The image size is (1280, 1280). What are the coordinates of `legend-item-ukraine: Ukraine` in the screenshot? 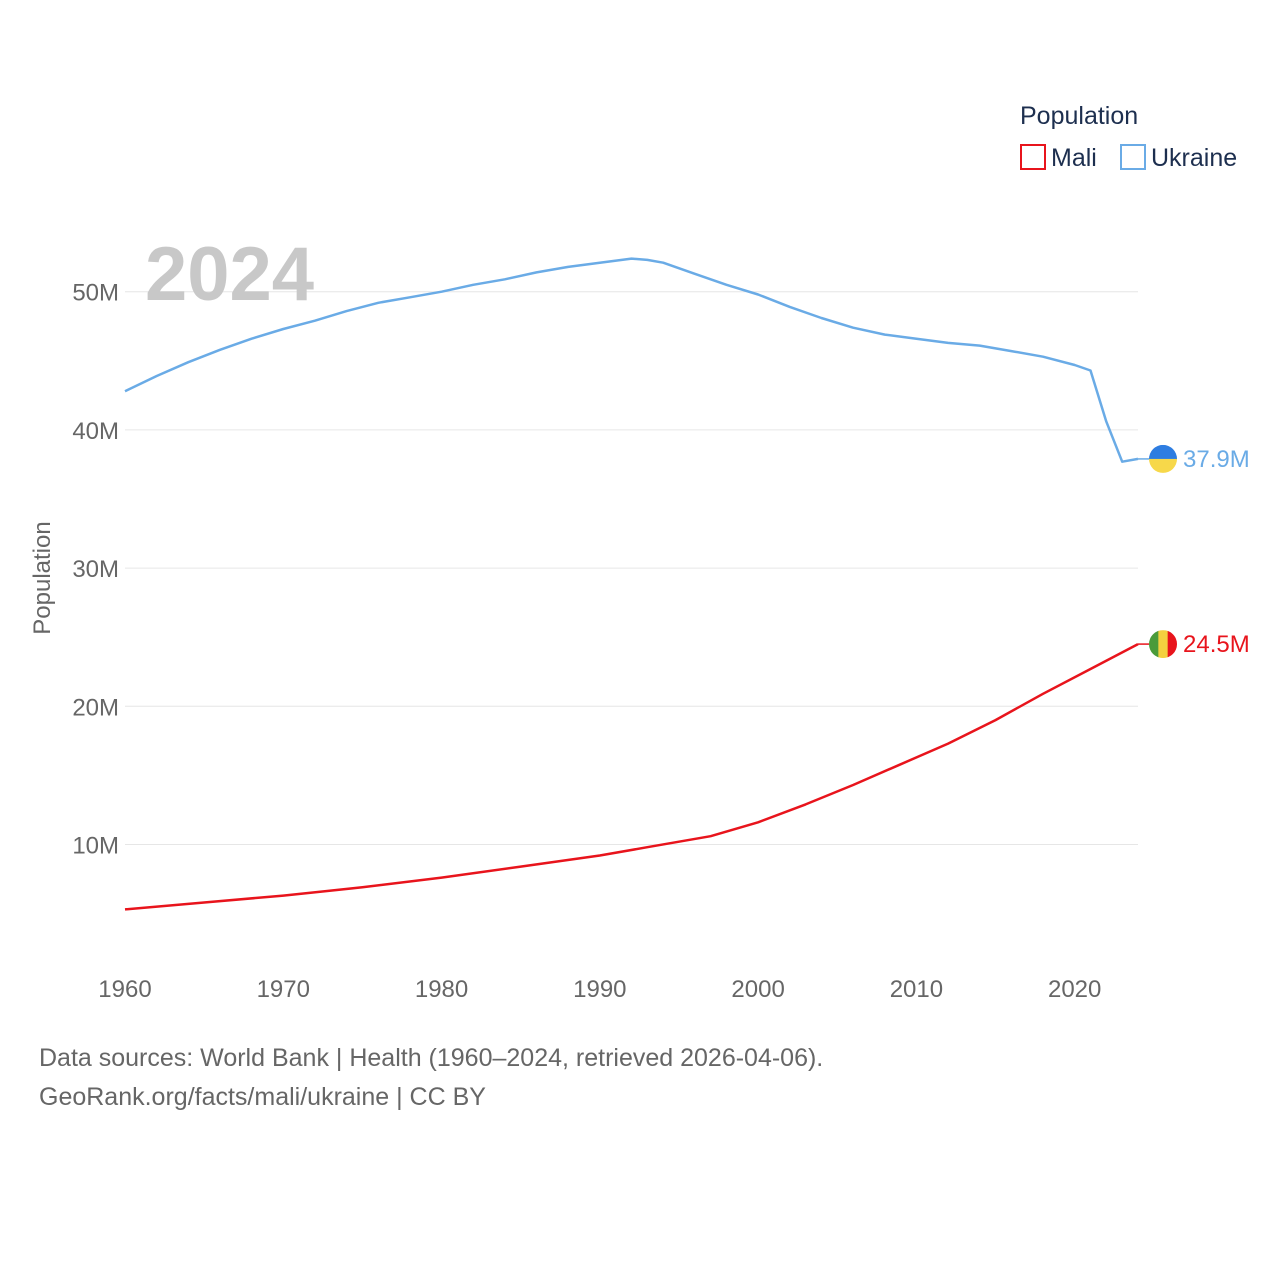 It's located at (1178, 158).